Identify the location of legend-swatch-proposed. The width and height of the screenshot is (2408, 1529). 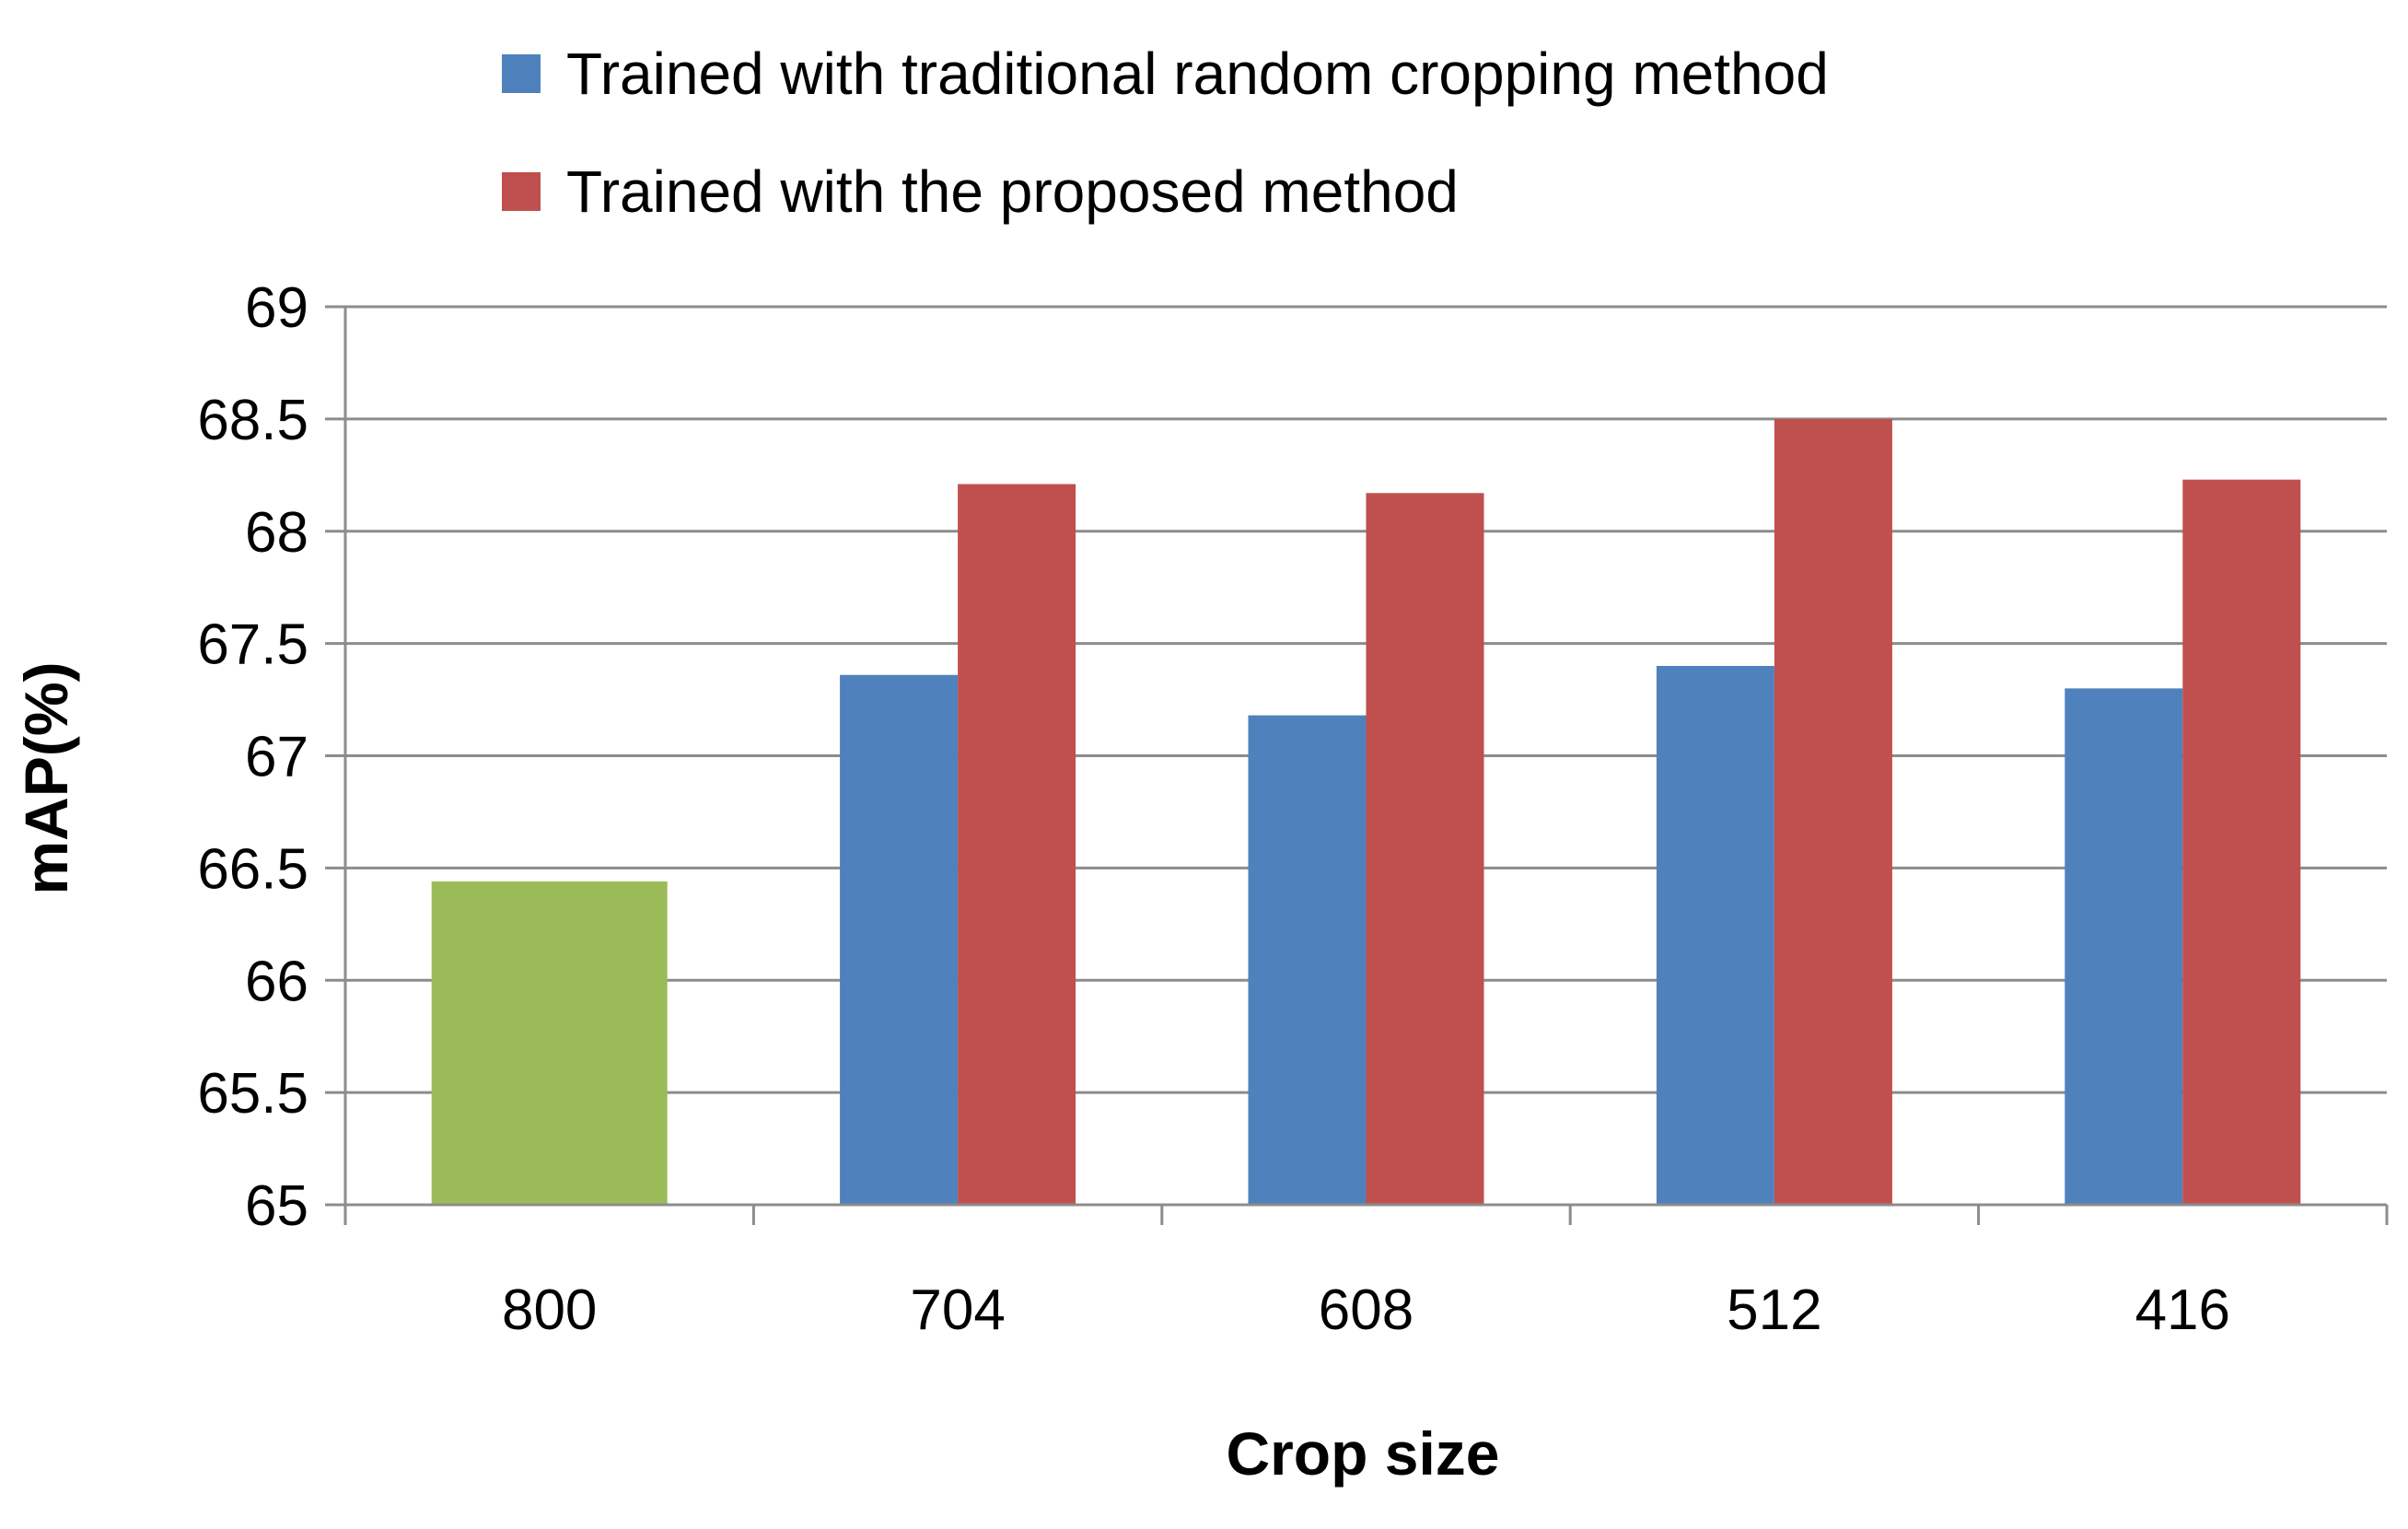
(521, 191).